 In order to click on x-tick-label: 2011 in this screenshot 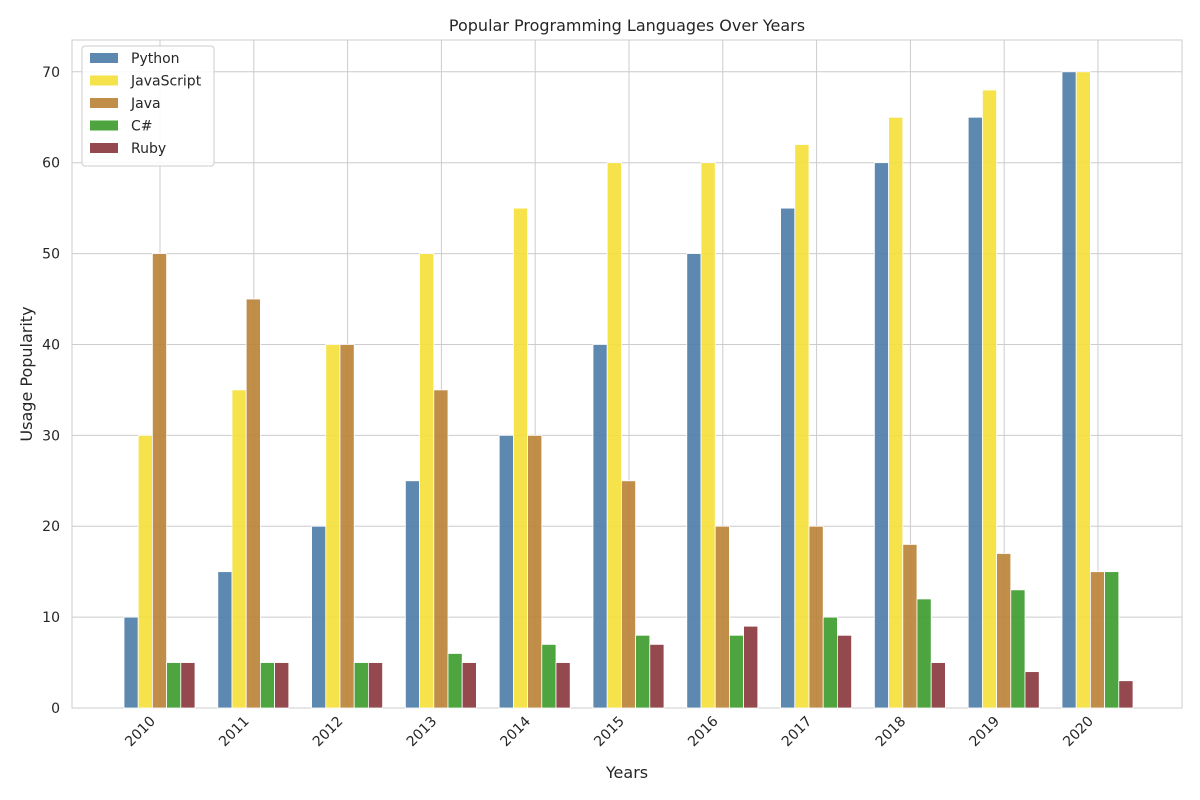, I will do `click(234, 732)`.